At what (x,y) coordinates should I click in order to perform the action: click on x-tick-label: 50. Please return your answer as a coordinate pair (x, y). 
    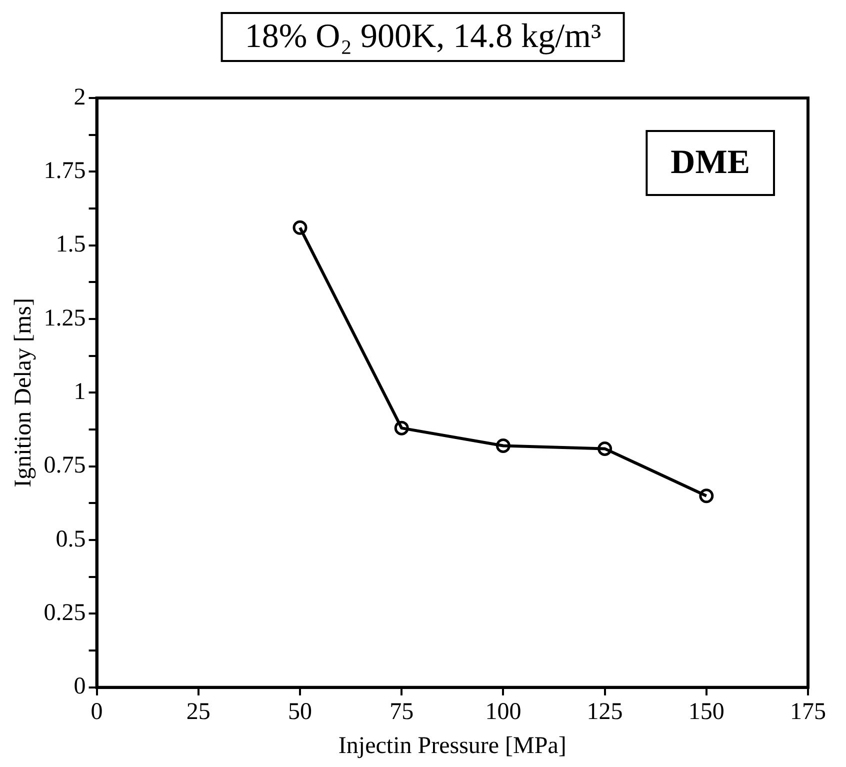
    Looking at the image, I should click on (300, 712).